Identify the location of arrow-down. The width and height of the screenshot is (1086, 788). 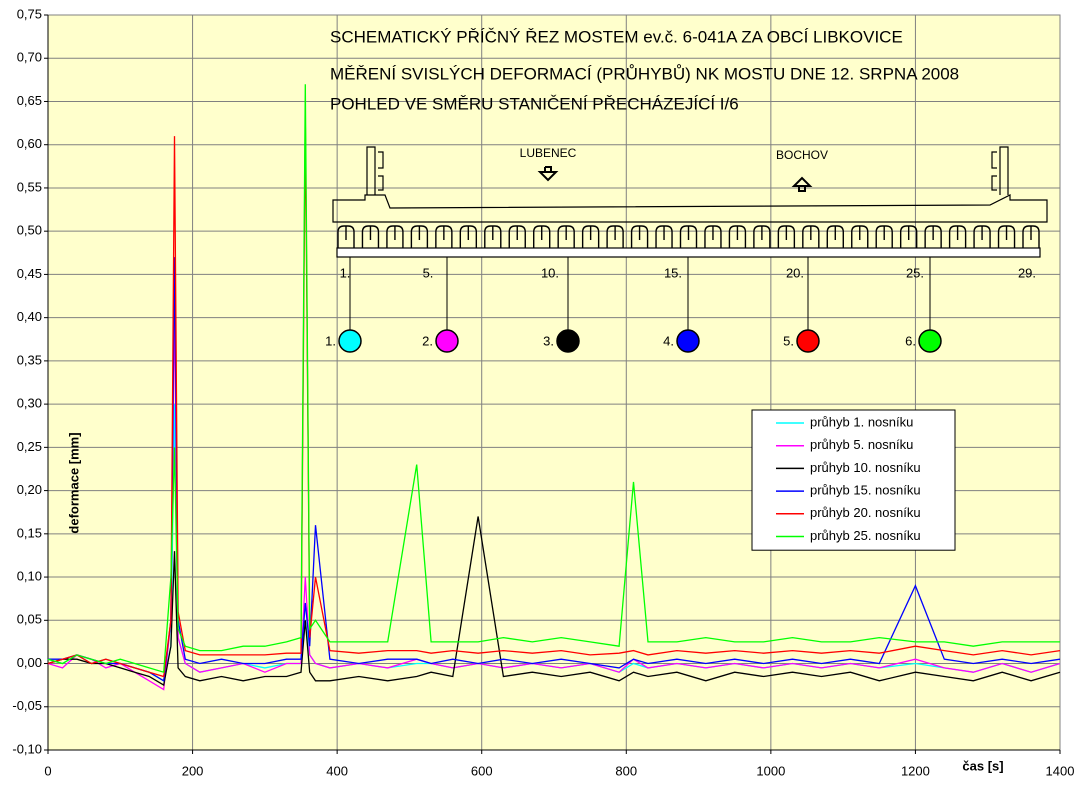
(548, 174).